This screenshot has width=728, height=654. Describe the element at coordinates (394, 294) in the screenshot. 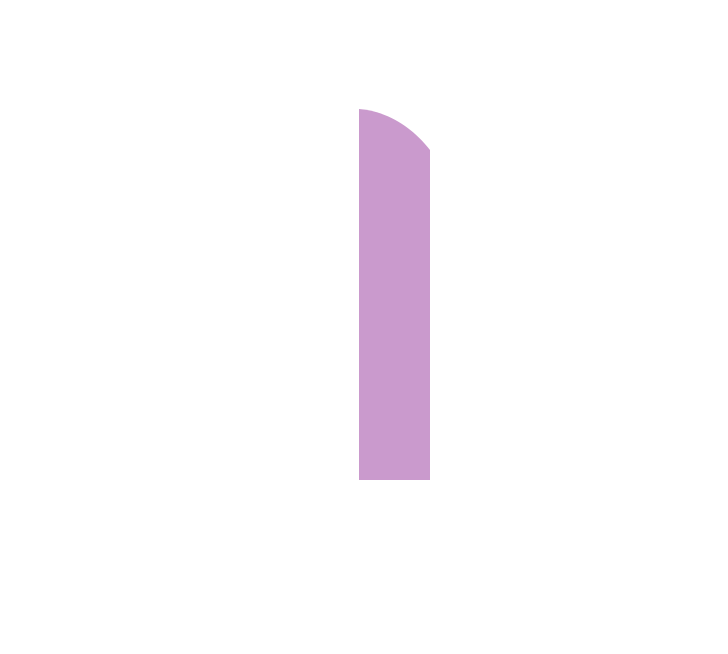

I see `purple-rounded-bar` at that location.